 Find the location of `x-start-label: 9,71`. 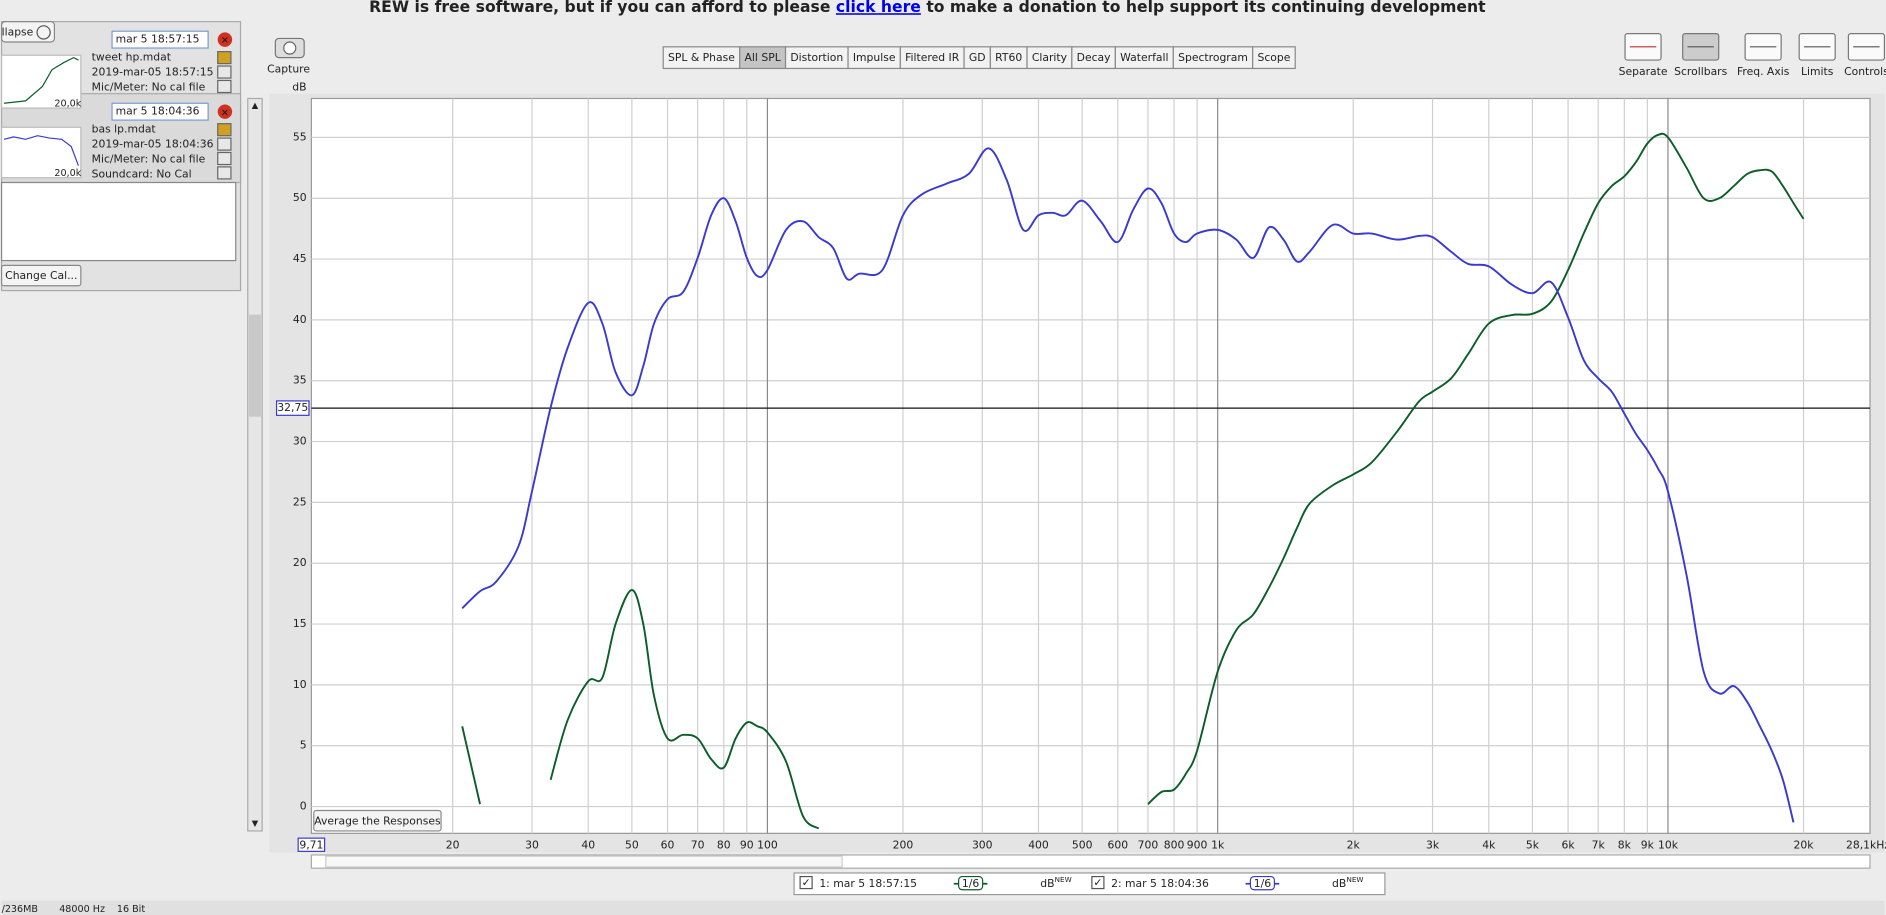

x-start-label: 9,71 is located at coordinates (311, 844).